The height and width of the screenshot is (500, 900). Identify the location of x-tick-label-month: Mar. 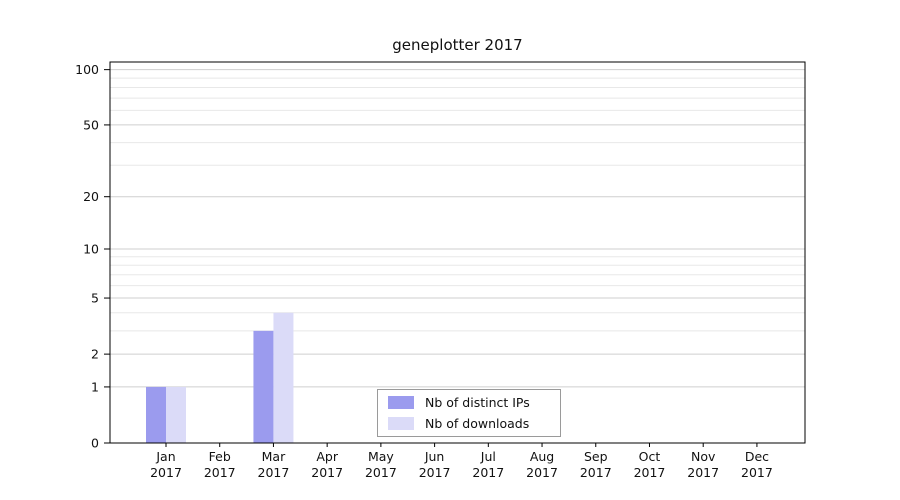
(274, 456).